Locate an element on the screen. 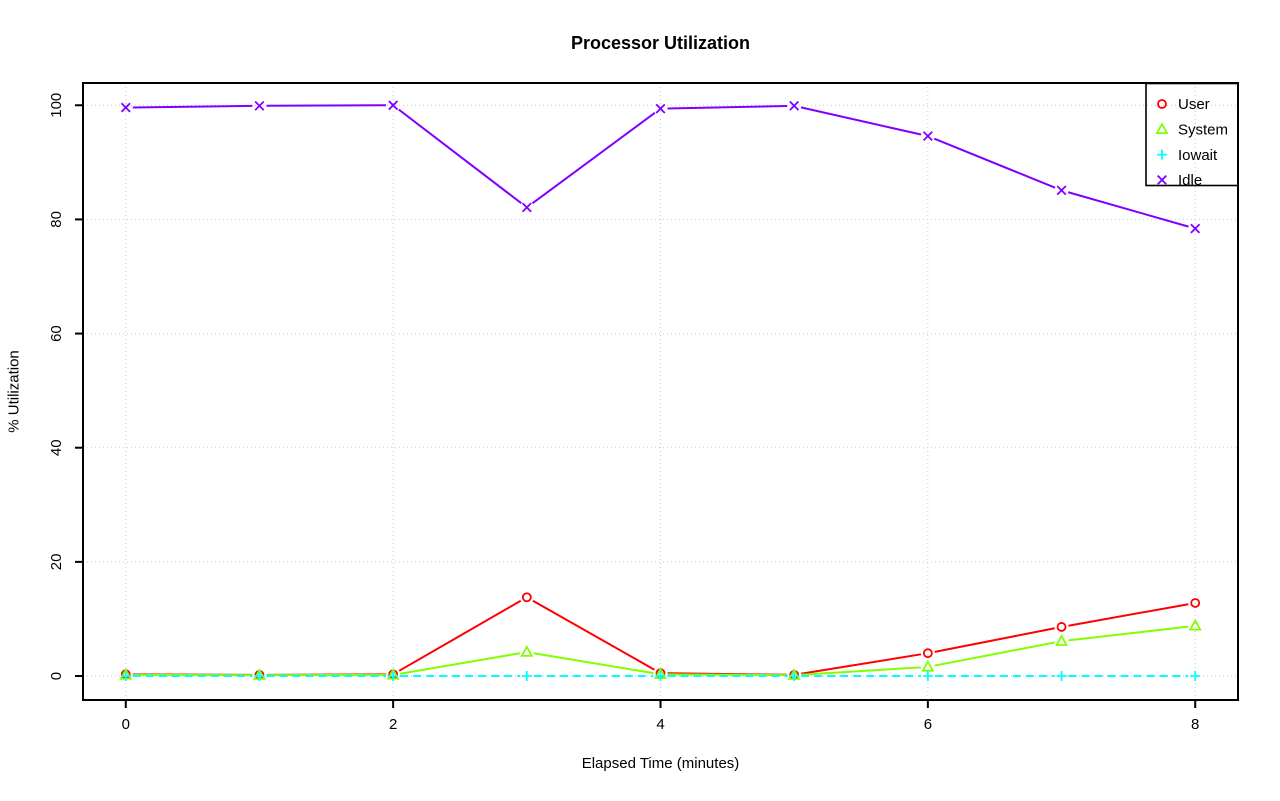 This screenshot has height=801, width=1280. y-tick-label: 40 is located at coordinates (56, 447).